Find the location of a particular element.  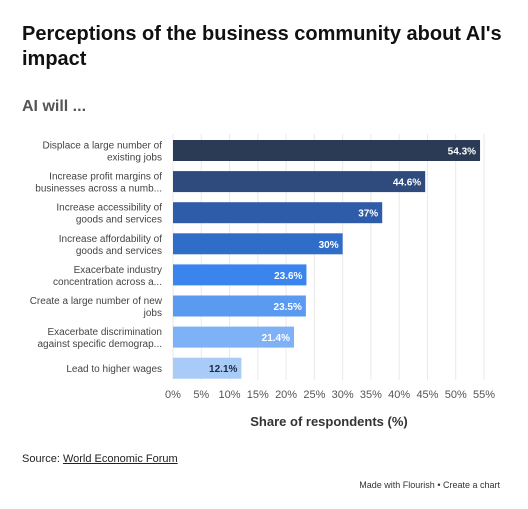

x-axis-ticks: 0% 5% 10% 15% 20% 25% 30% 35% 40% 45% 50% 55% is located at coordinates (330, 395).